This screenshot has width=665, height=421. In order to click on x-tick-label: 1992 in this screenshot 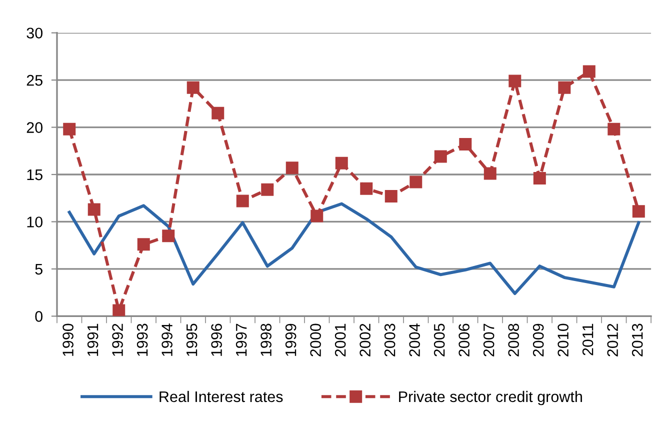, I will do `click(117, 340)`.